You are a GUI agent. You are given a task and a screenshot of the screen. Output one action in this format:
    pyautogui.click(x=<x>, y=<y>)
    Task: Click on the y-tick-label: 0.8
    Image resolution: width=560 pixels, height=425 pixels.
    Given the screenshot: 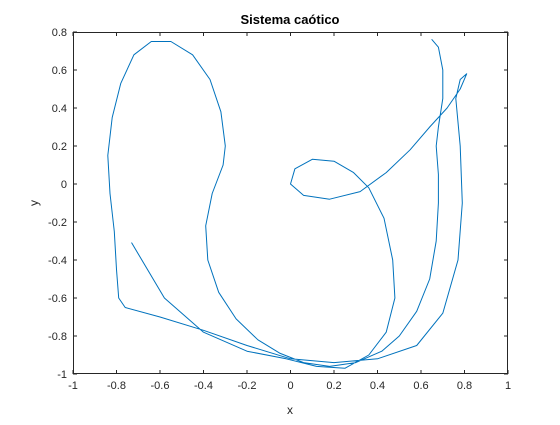 What is the action you would take?
    pyautogui.click(x=59, y=33)
    